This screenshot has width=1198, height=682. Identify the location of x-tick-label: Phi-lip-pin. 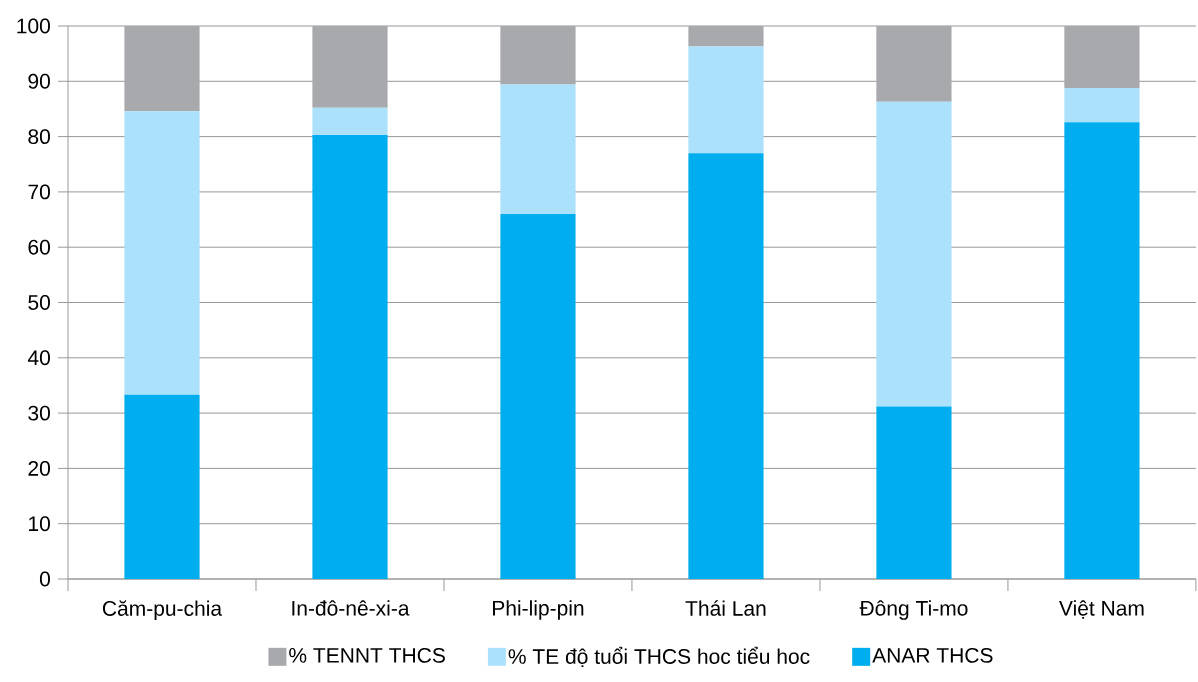
(538, 610).